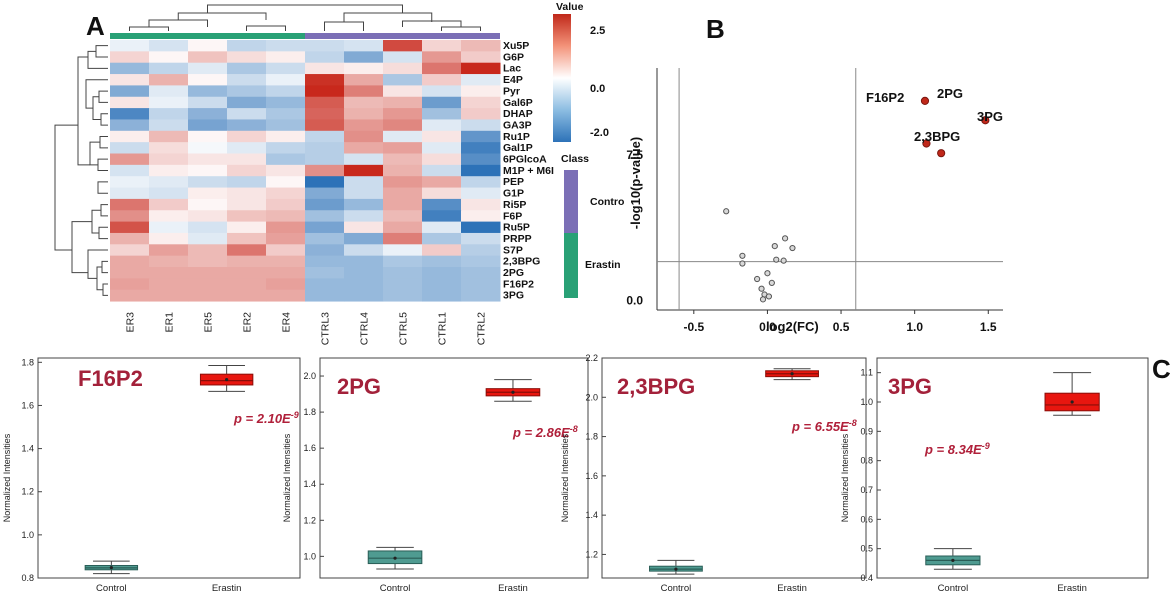 The width and height of the screenshot is (1173, 598). I want to click on panel-letter-b: B, so click(715, 29).